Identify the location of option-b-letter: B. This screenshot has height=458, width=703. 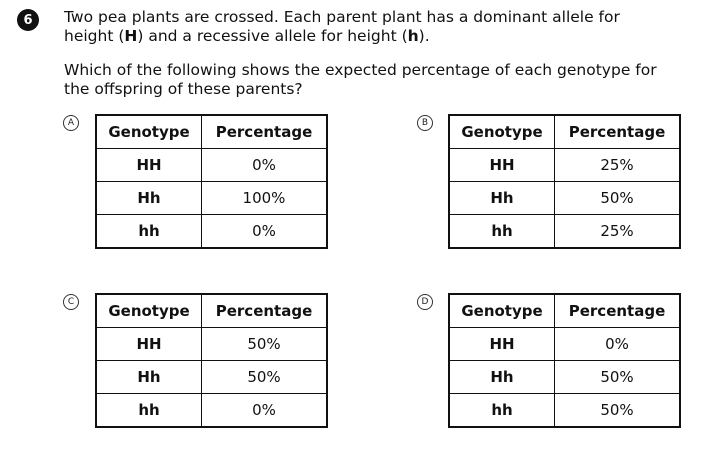
(425, 123).